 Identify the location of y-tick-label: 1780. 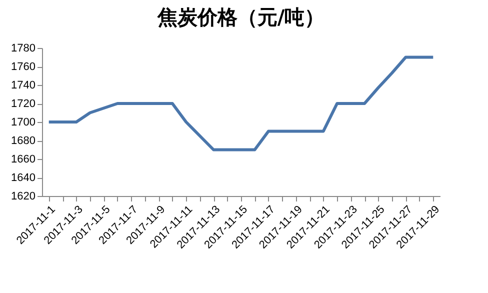
(23, 48).